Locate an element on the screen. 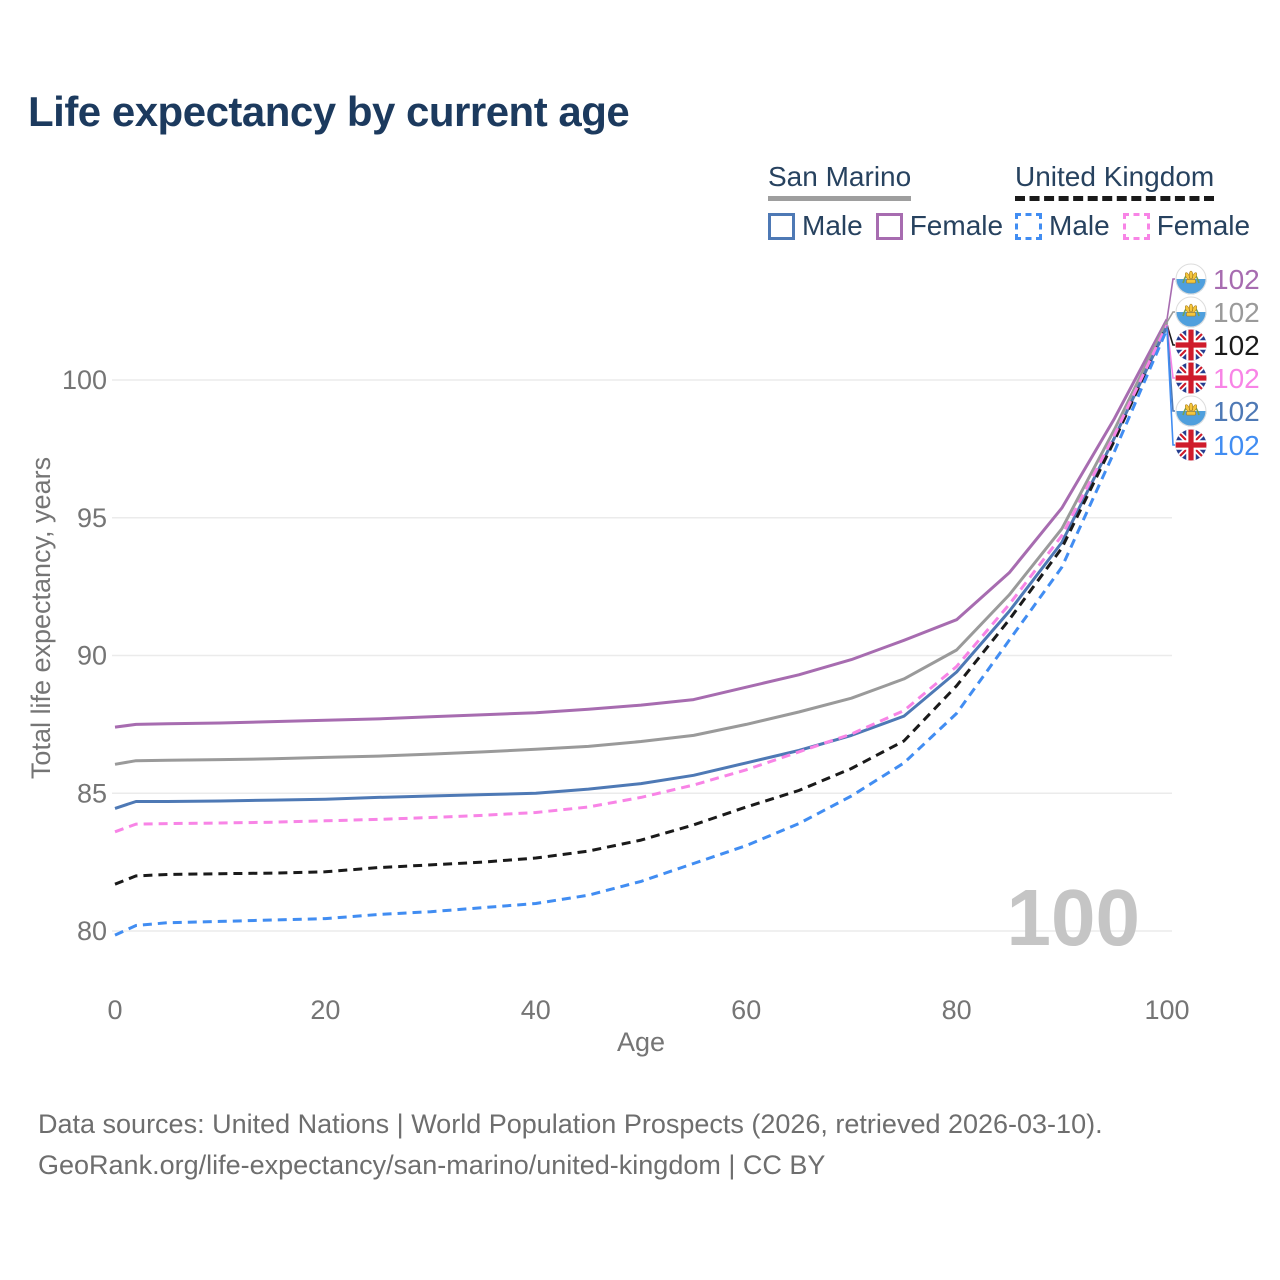 This screenshot has width=1280, height=1280. legend-item-united-kingdom-male: Male is located at coordinates (1062, 226).